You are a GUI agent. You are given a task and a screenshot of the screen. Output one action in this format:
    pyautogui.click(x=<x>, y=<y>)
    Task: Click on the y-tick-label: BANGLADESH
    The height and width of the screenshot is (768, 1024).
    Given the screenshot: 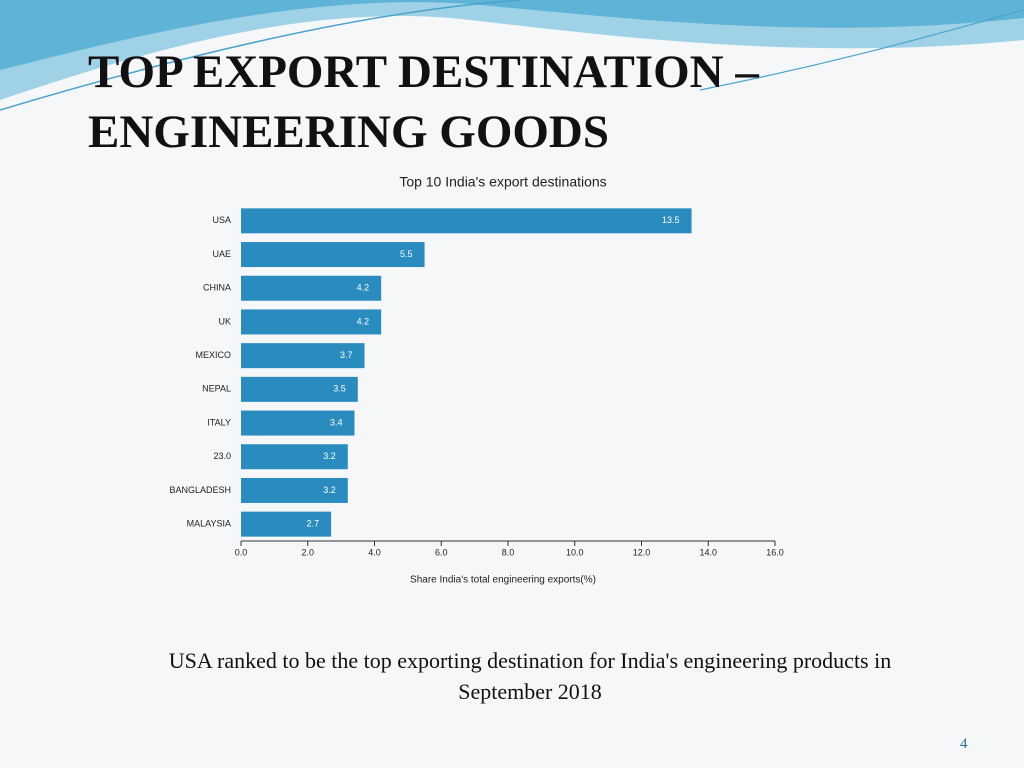 What is the action you would take?
    pyautogui.click(x=200, y=490)
    